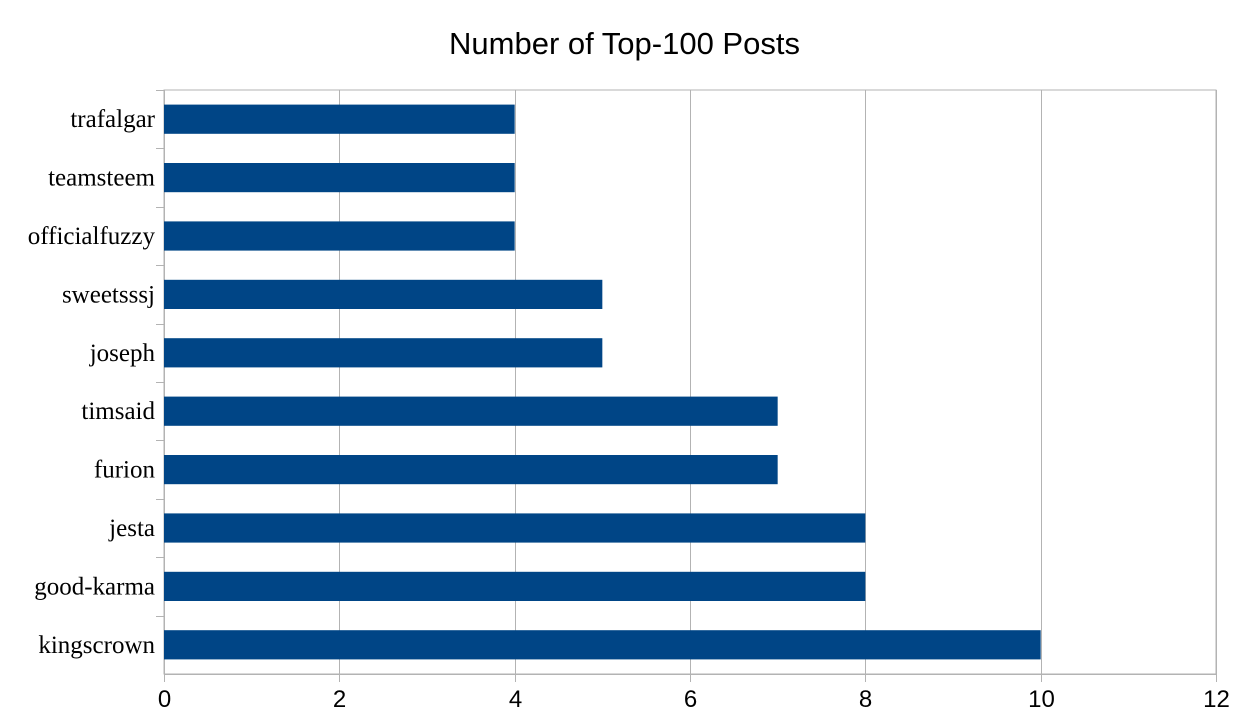 Image resolution: width=1249 pixels, height=727 pixels. Describe the element at coordinates (1216, 699) in the screenshot. I see `x-tick-label: 12` at that location.